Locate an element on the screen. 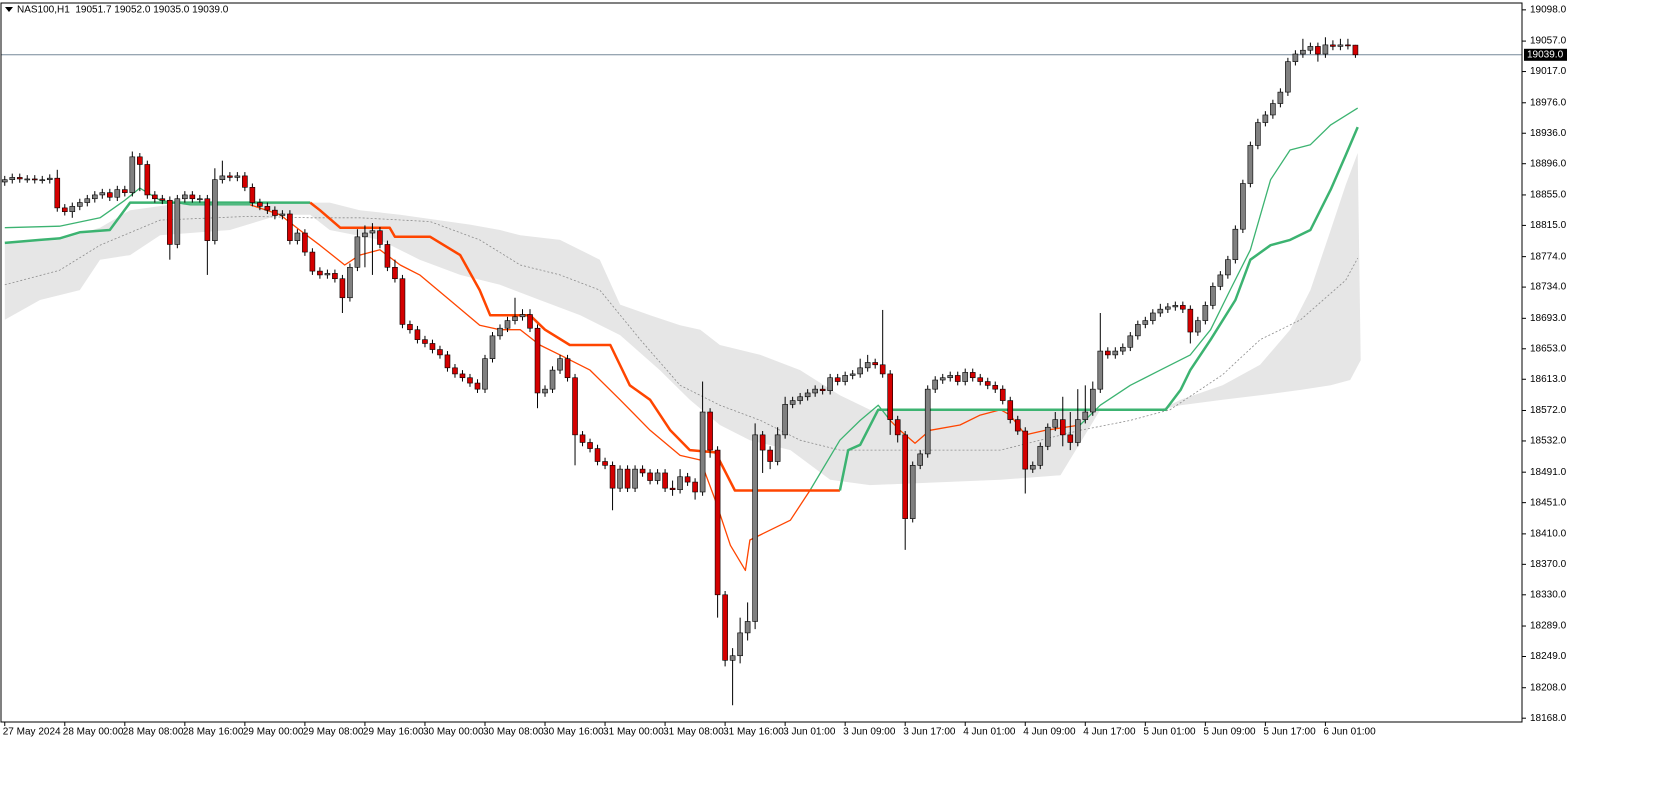  x-tick-label: 3 Jun 17:00 is located at coordinates (929, 732).